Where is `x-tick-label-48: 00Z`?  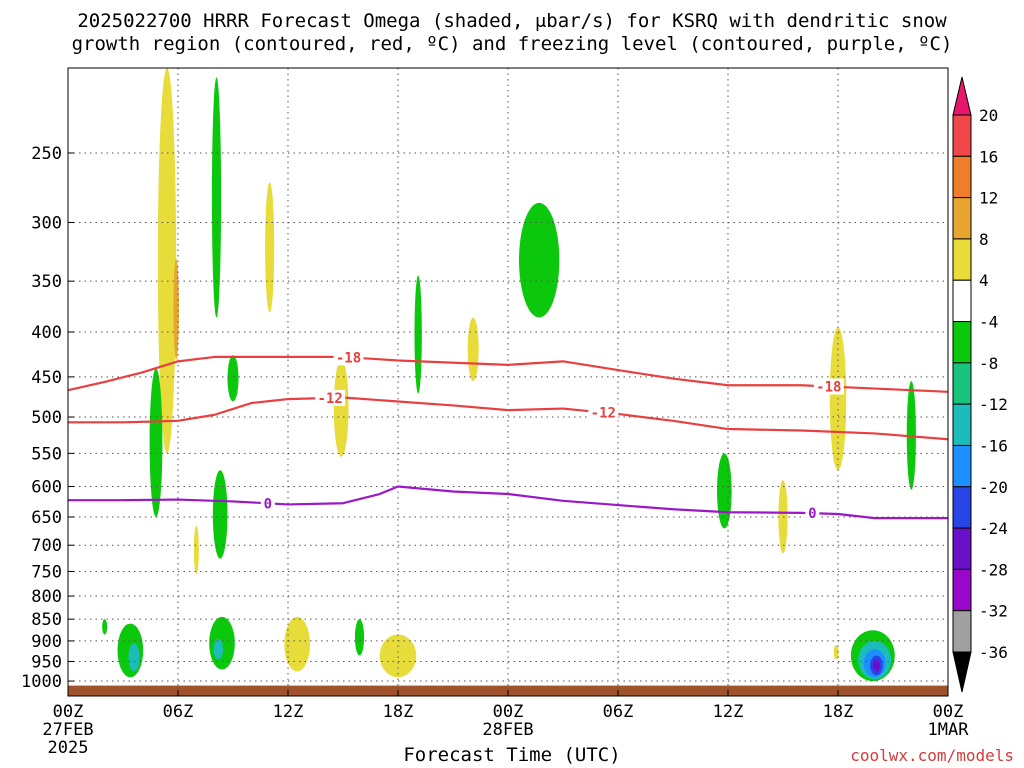
x-tick-label-48: 00Z is located at coordinates (948, 712).